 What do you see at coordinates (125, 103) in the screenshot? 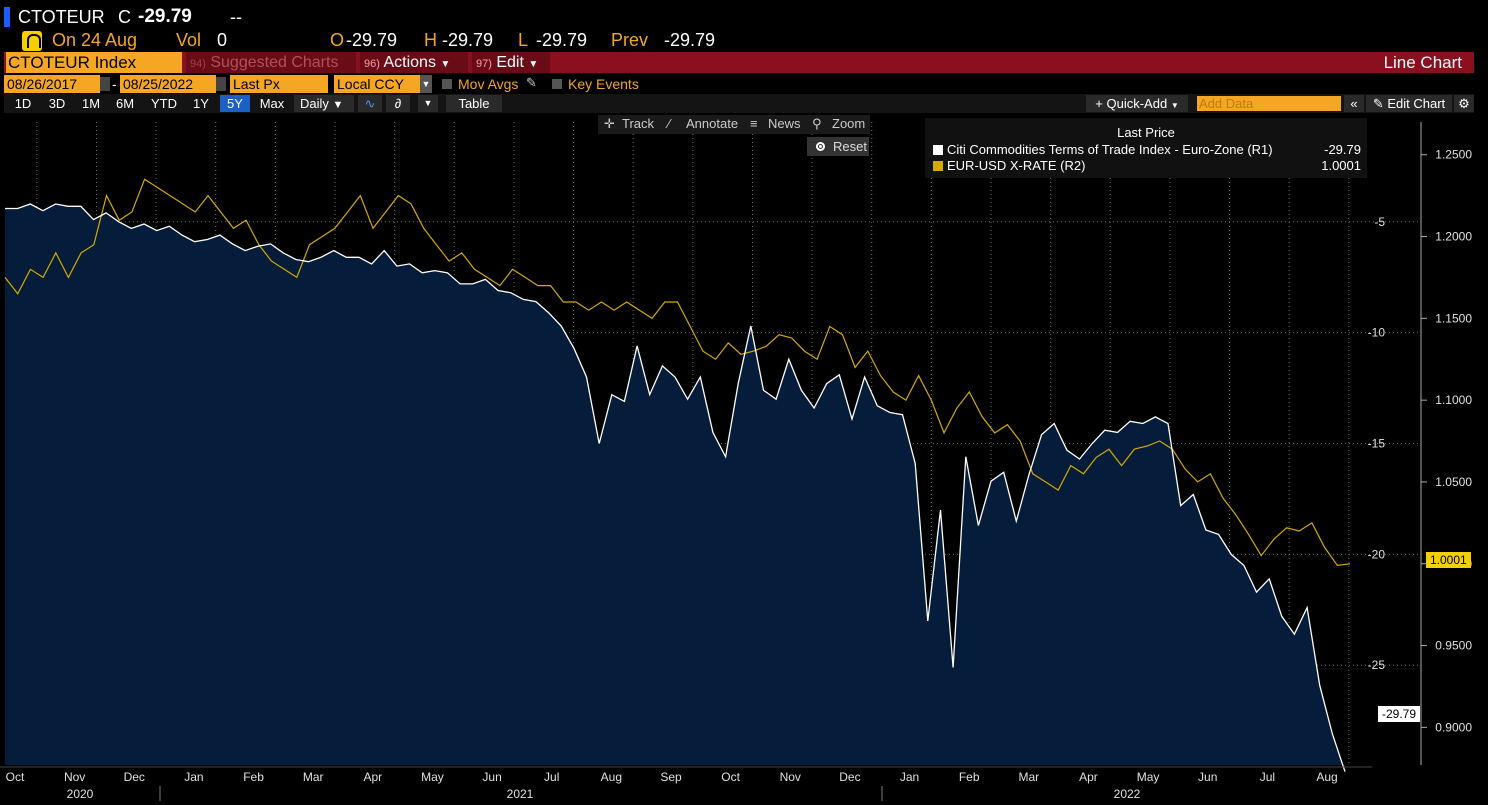
I see `range-6m-button: 6M` at bounding box center [125, 103].